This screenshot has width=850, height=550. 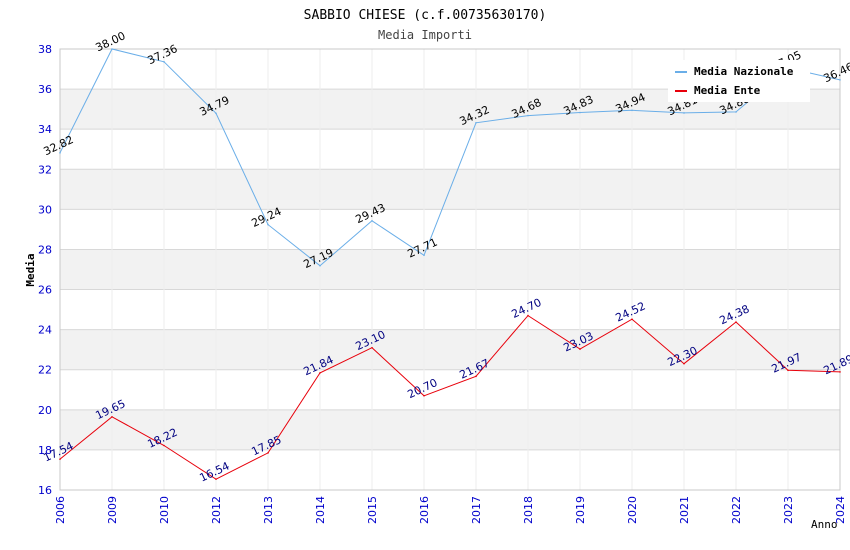 I want to click on y-tick-label: 20, so click(x=45, y=410).